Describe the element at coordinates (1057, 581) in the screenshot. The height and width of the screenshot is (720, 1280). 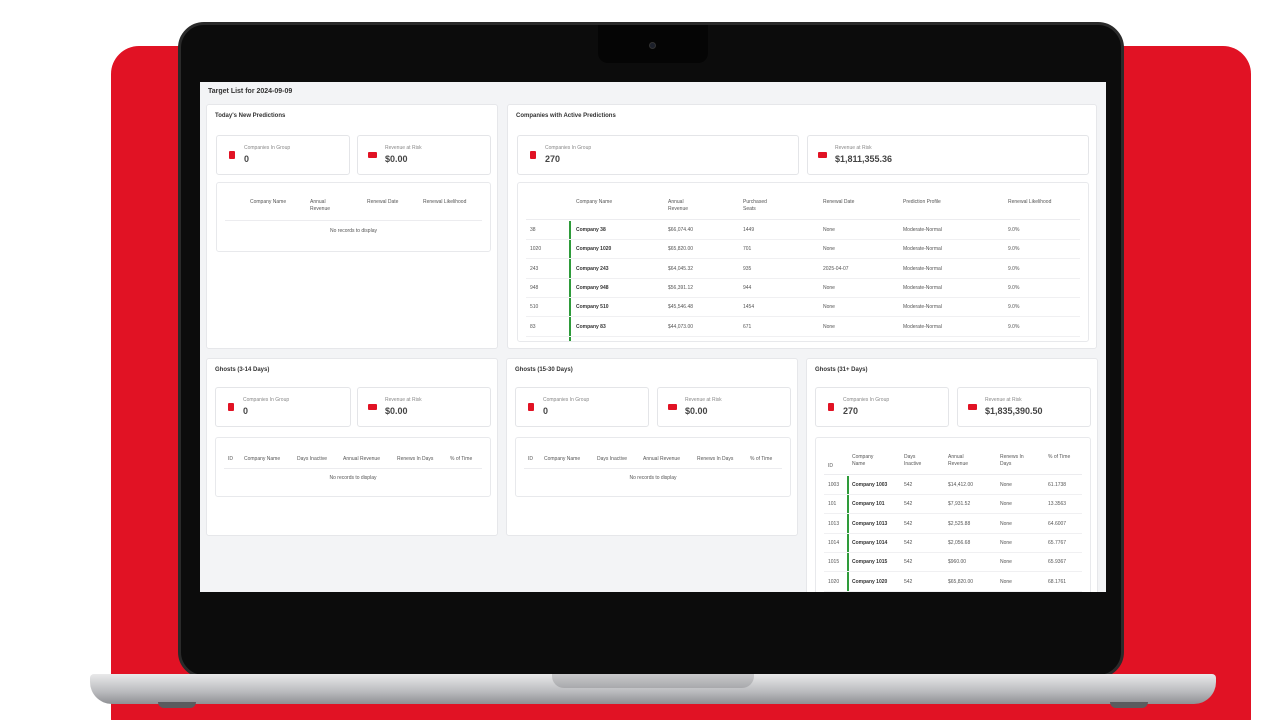
I see `table-cell: 68.1761` at that location.